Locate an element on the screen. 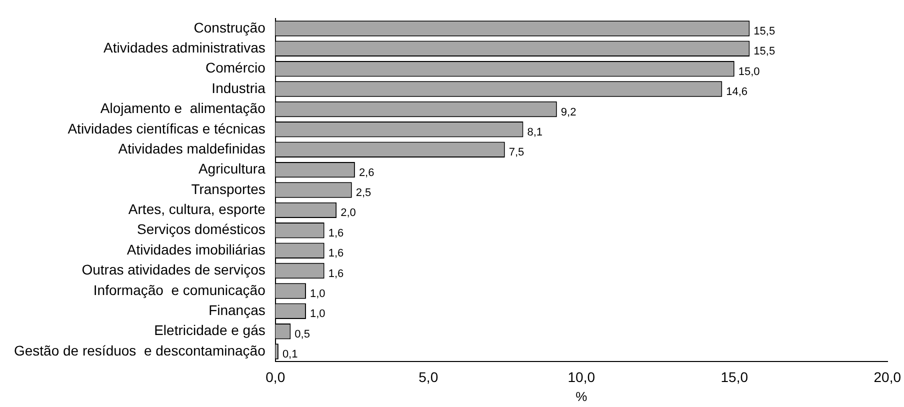 The height and width of the screenshot is (407, 904). x-axis-title: % is located at coordinates (582, 396).